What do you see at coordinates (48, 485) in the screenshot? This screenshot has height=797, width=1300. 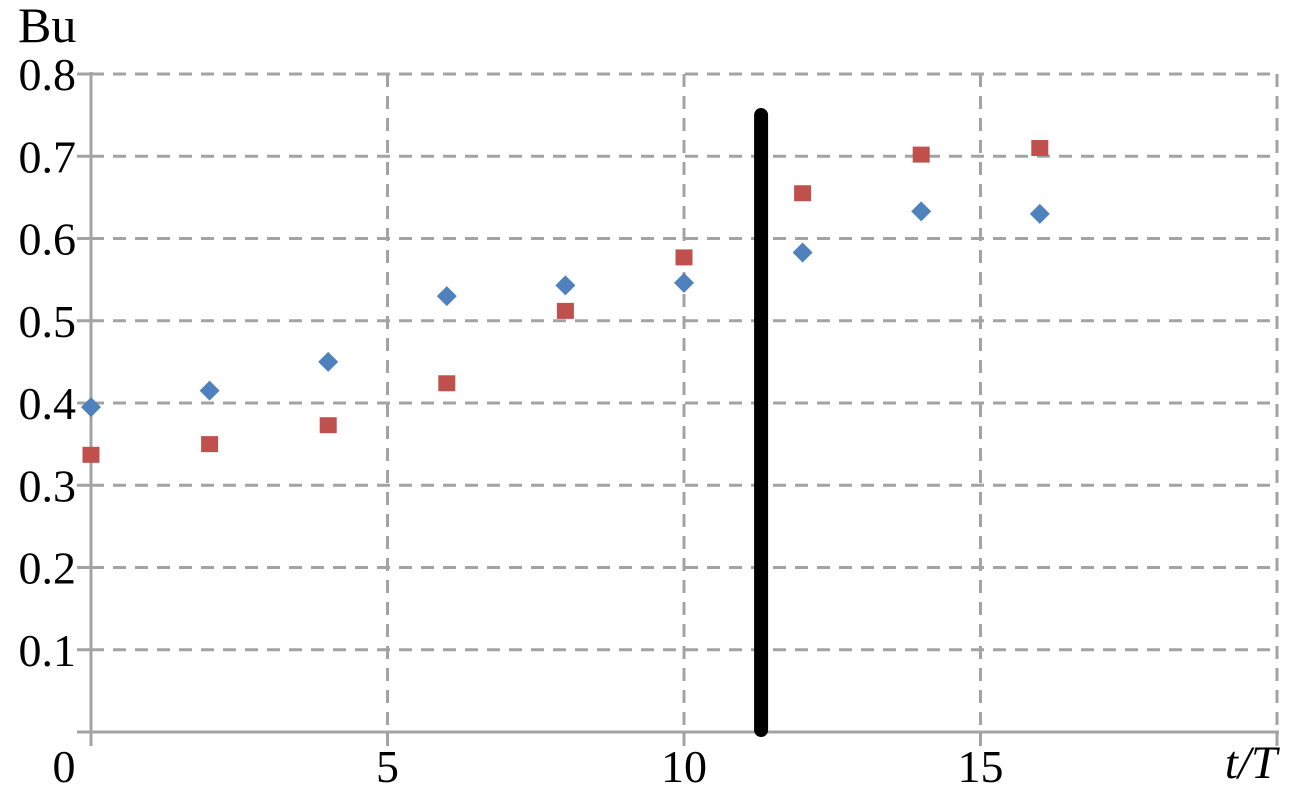 I see `y-tick-label: 0.3` at bounding box center [48, 485].